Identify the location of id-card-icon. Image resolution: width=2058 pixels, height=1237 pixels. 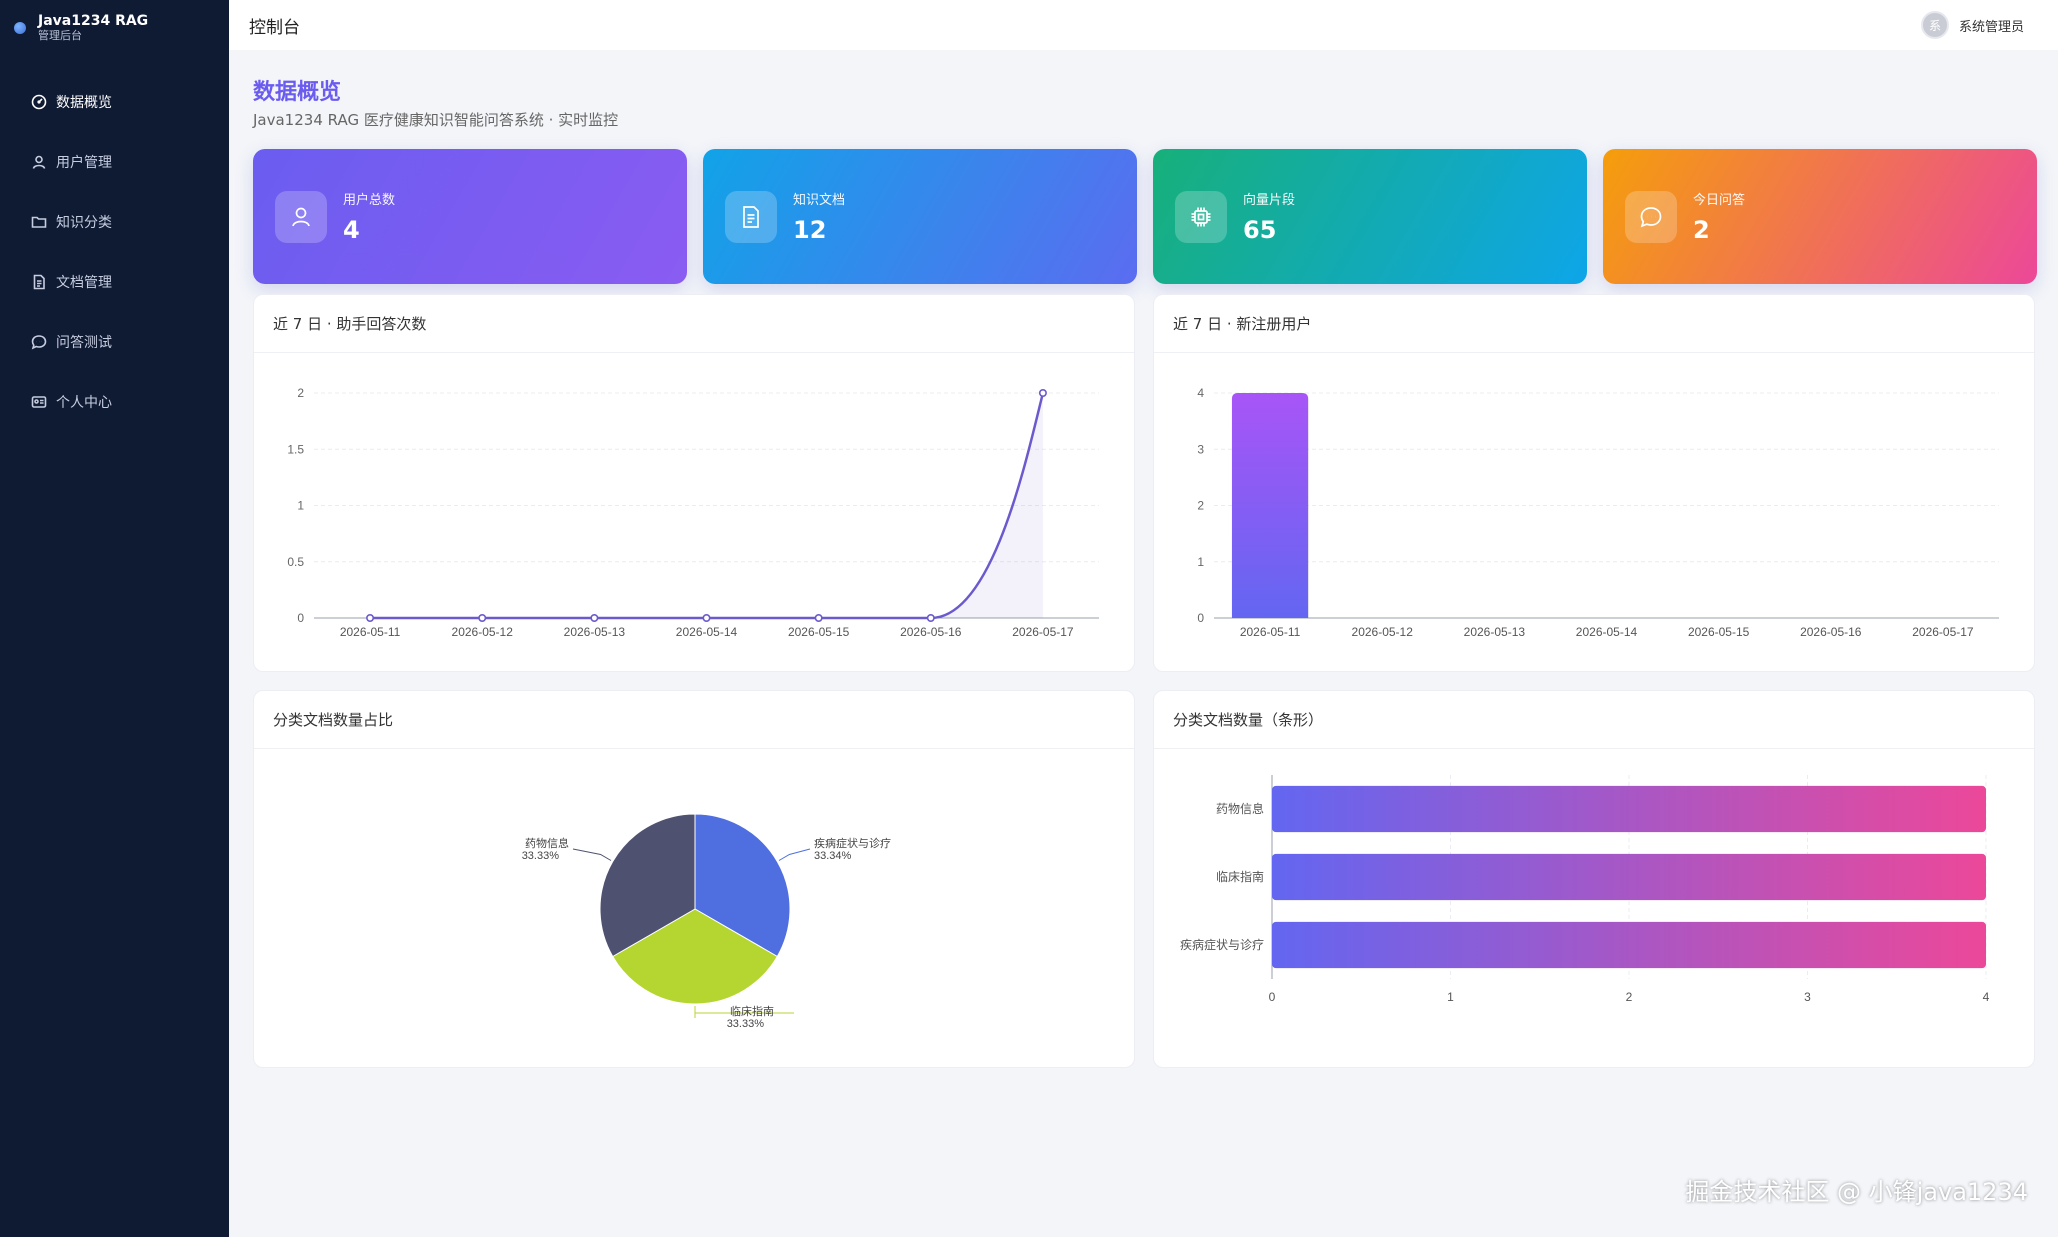
(39, 402).